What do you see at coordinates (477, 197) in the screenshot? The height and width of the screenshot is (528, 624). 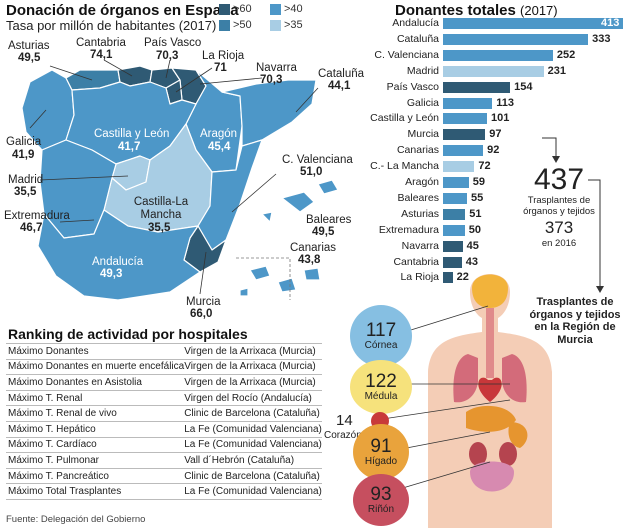 I see `bar-value: 55` at bounding box center [477, 197].